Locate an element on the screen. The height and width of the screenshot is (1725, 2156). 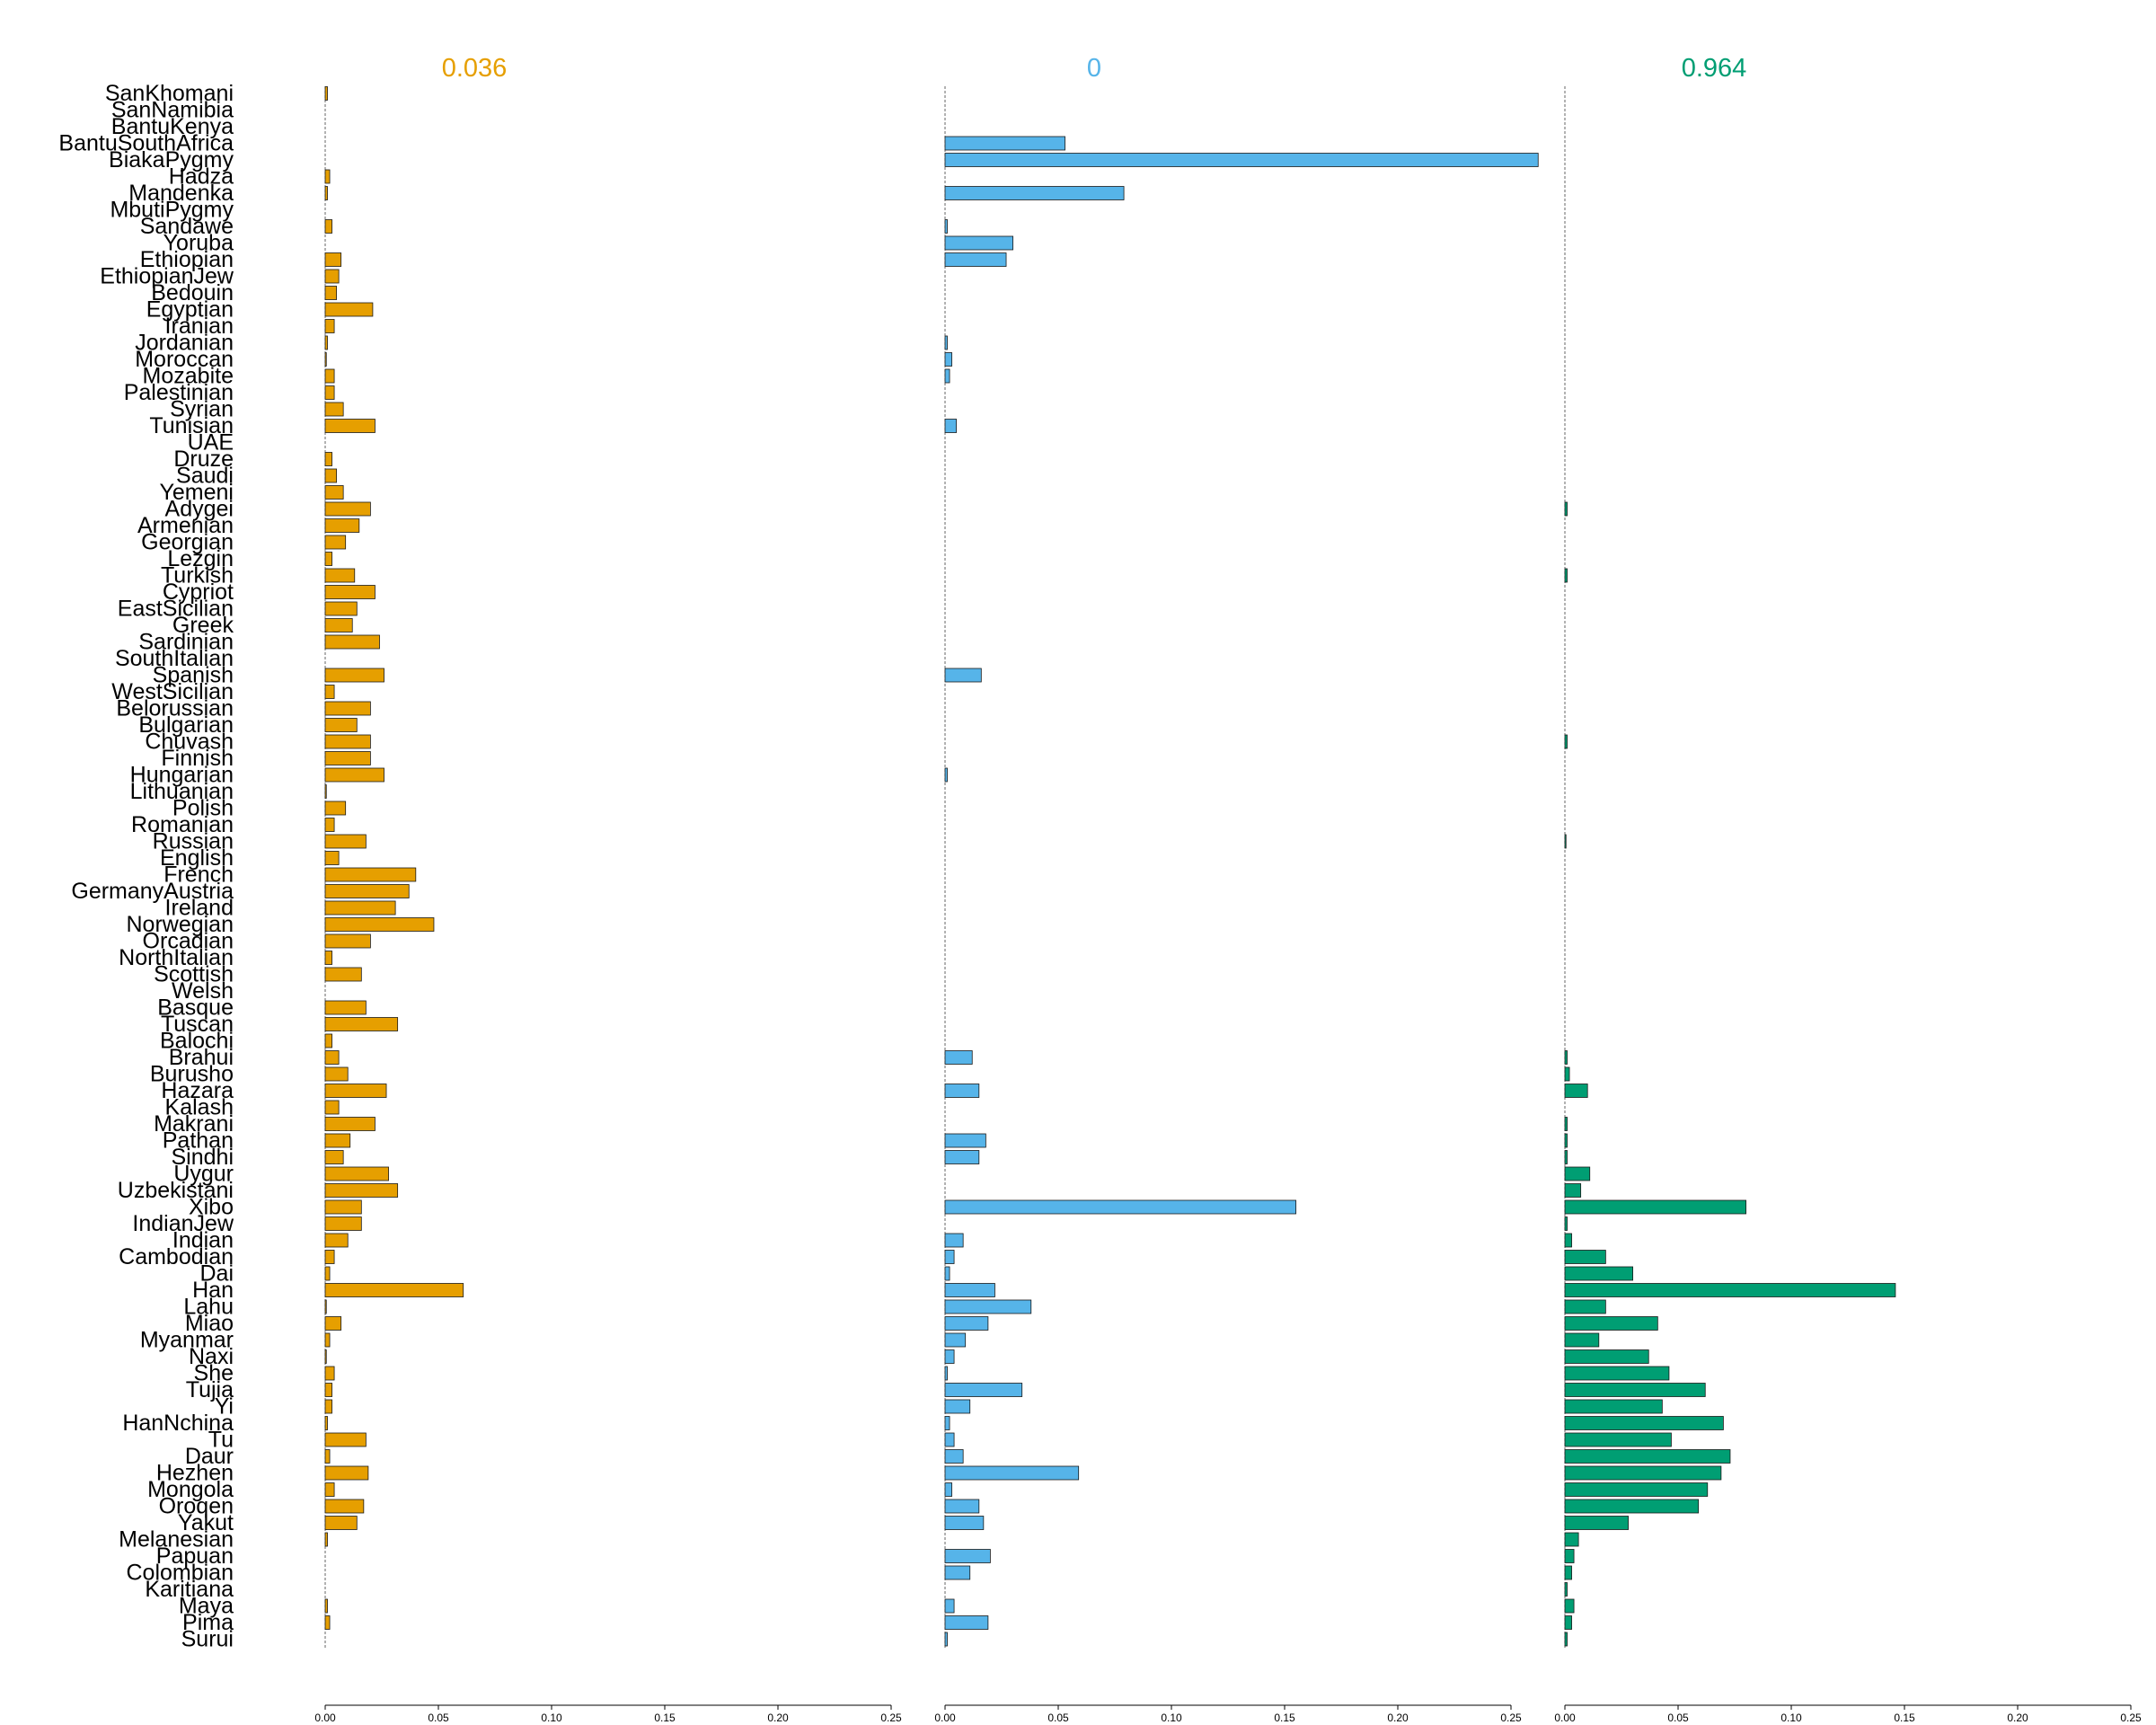
population-label: Mongola is located at coordinates (190, 1489).